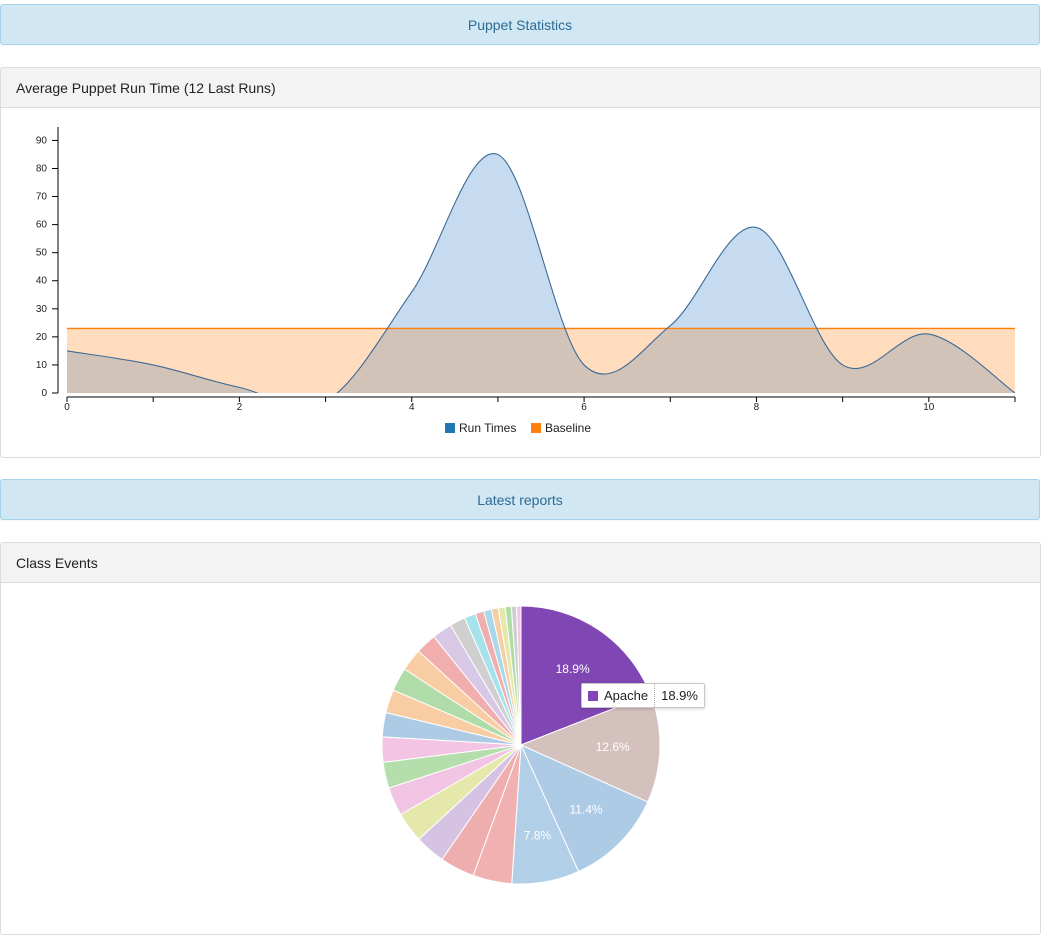 The width and height of the screenshot is (1042, 938). What do you see at coordinates (450, 428) in the screenshot?
I see `legend-swatch-run-times` at bounding box center [450, 428].